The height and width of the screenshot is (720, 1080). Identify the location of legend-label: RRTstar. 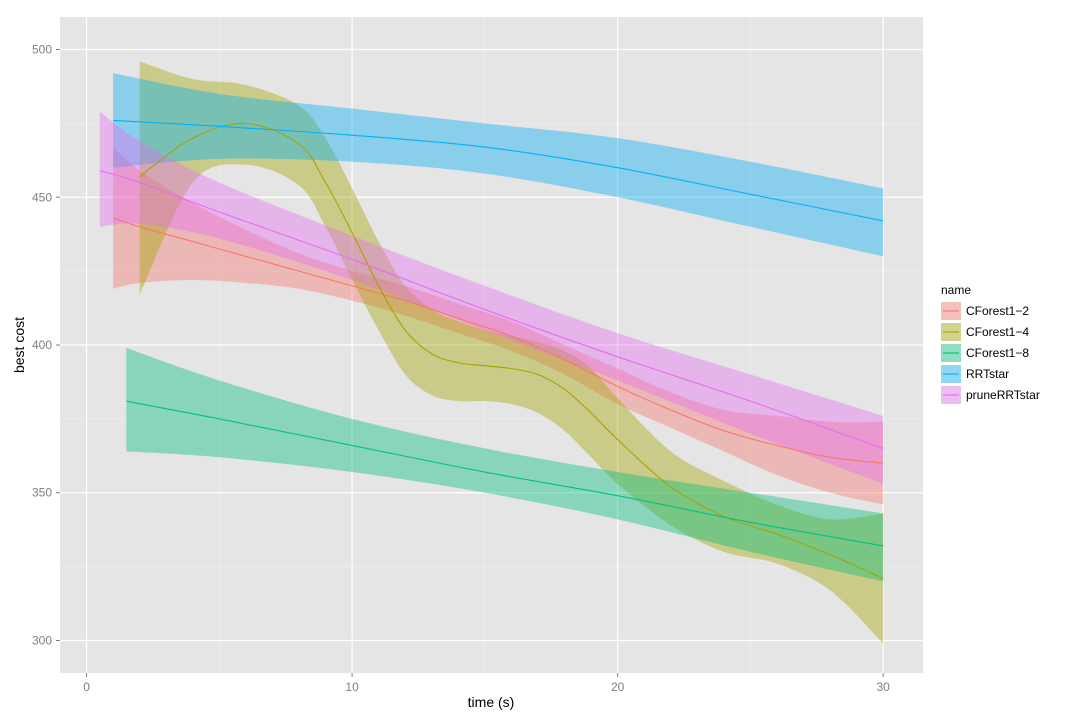
(987, 374).